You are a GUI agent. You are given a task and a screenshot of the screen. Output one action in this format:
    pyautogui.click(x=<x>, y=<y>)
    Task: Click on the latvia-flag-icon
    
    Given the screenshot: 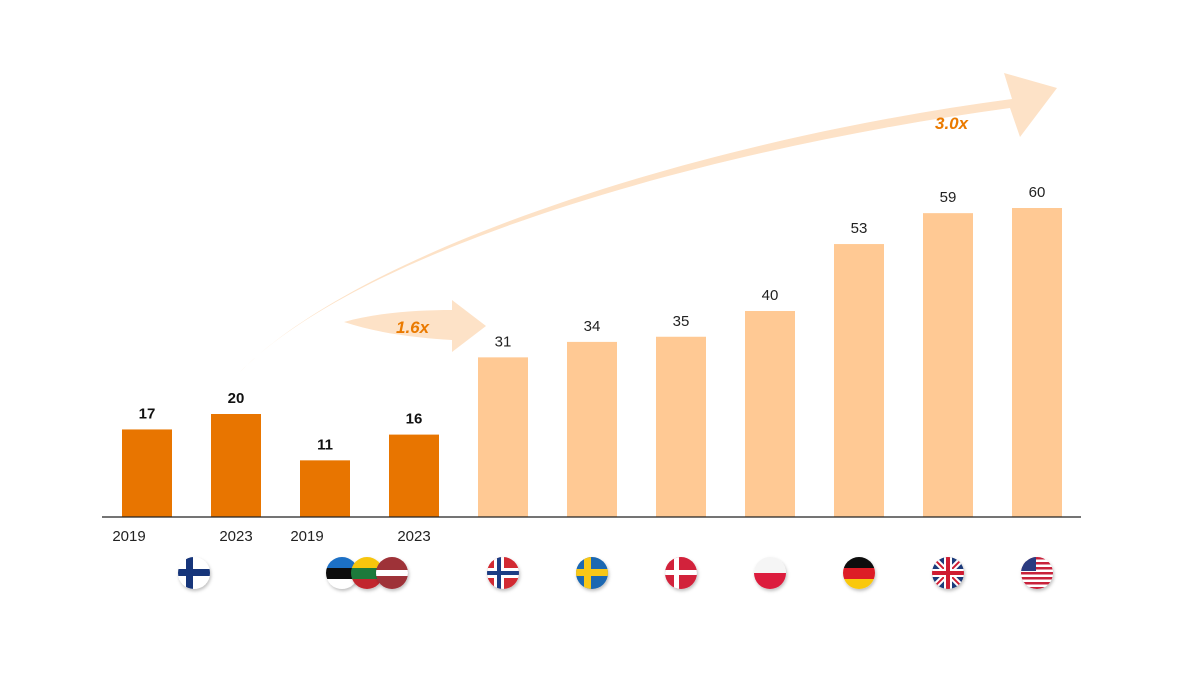 What is the action you would take?
    pyautogui.click(x=392, y=573)
    